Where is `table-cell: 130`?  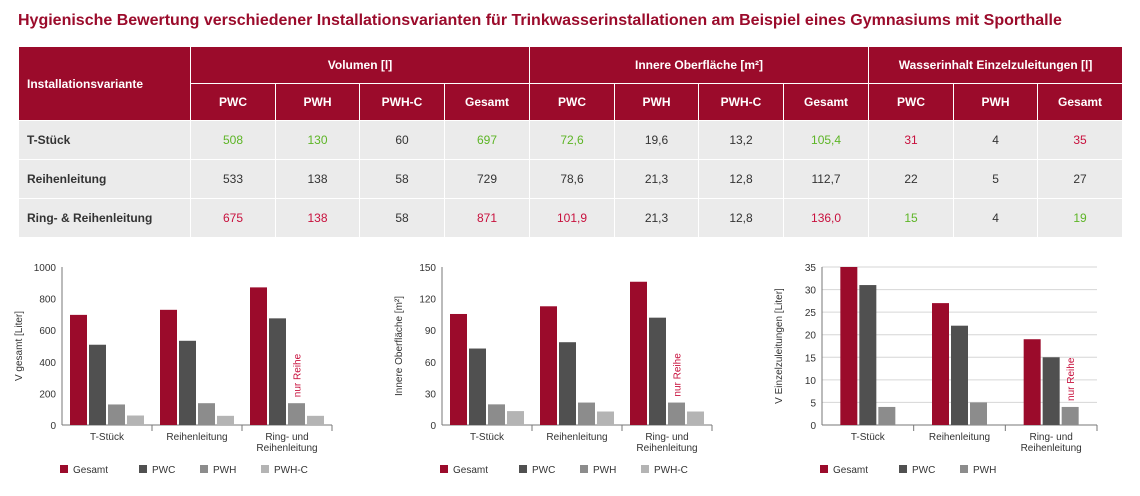
table-cell: 130 is located at coordinates (317, 140).